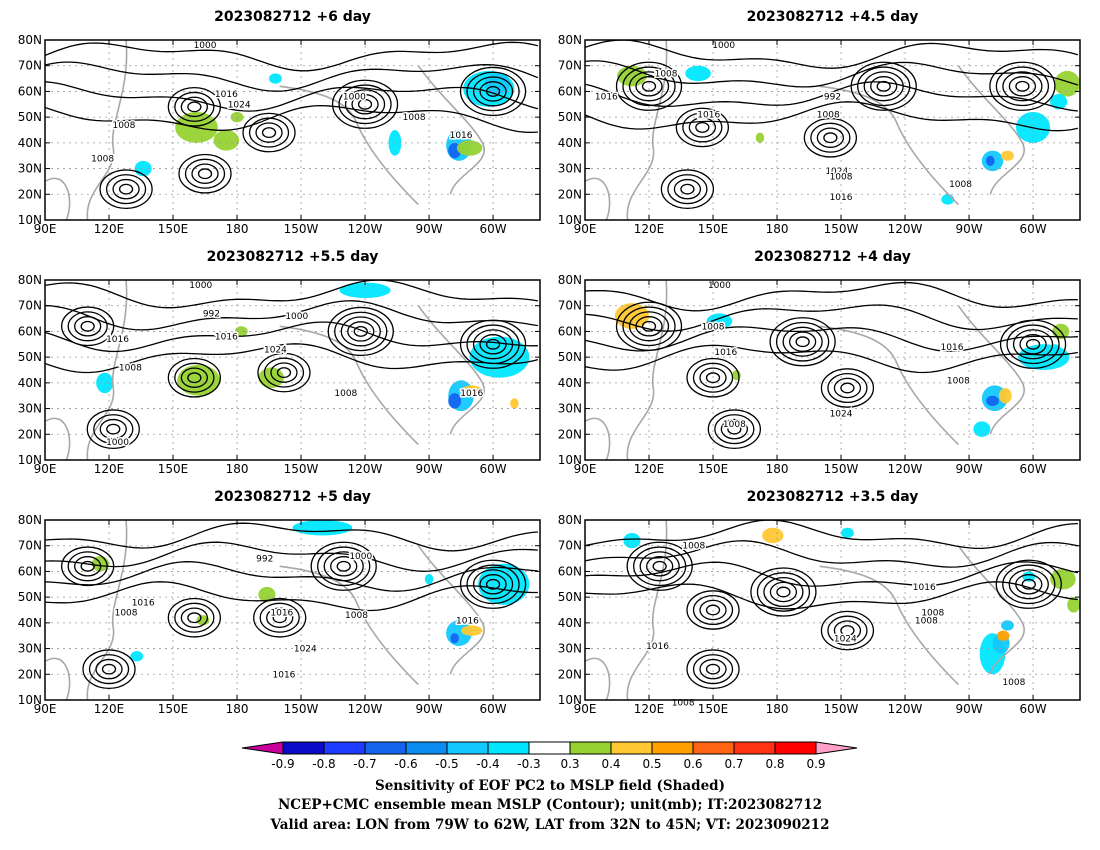  Describe the element at coordinates (733, 764) in the screenshot. I see `colorbar-label: 0.7` at that location.